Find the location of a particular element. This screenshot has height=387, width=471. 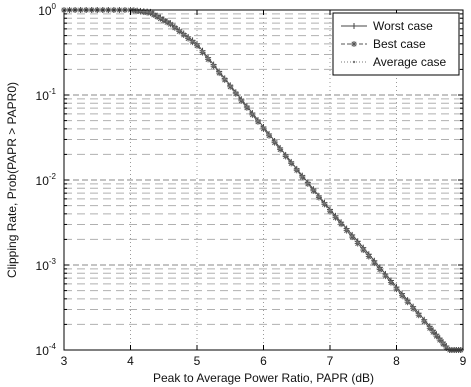

data-point-plus is located at coordinates (354, 26).